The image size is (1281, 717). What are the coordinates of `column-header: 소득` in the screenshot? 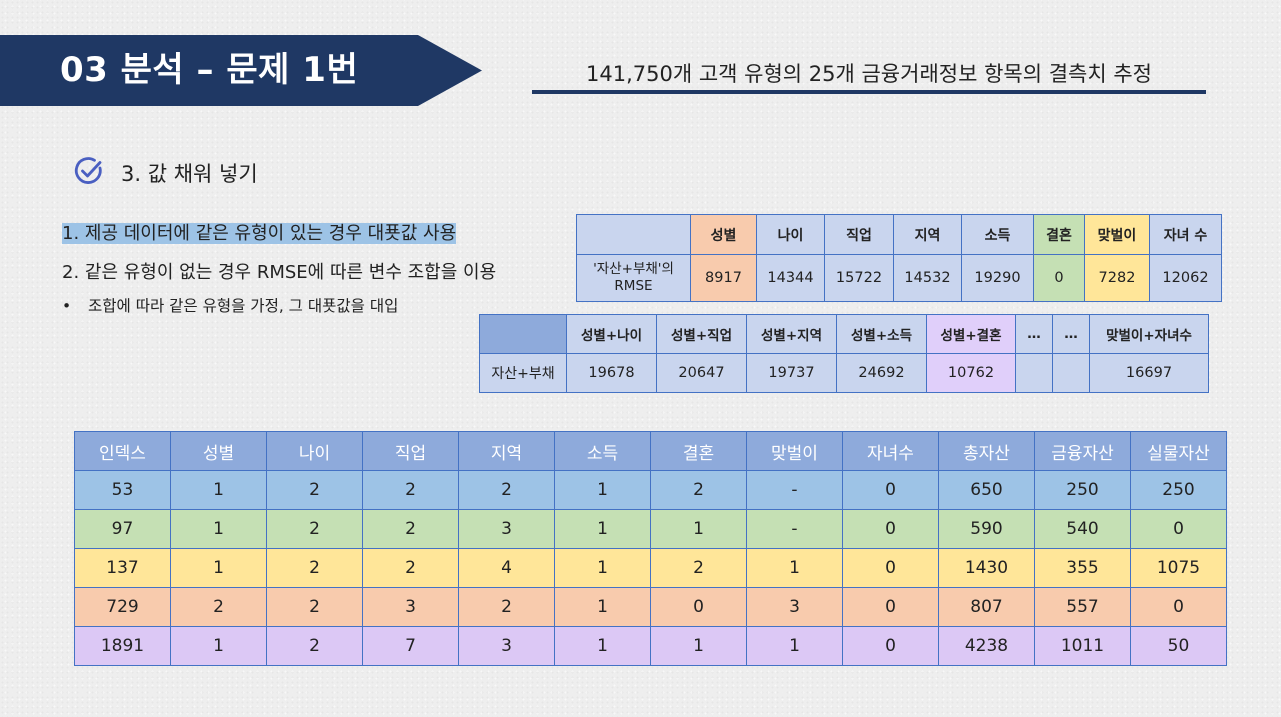 It's located at (602, 451).